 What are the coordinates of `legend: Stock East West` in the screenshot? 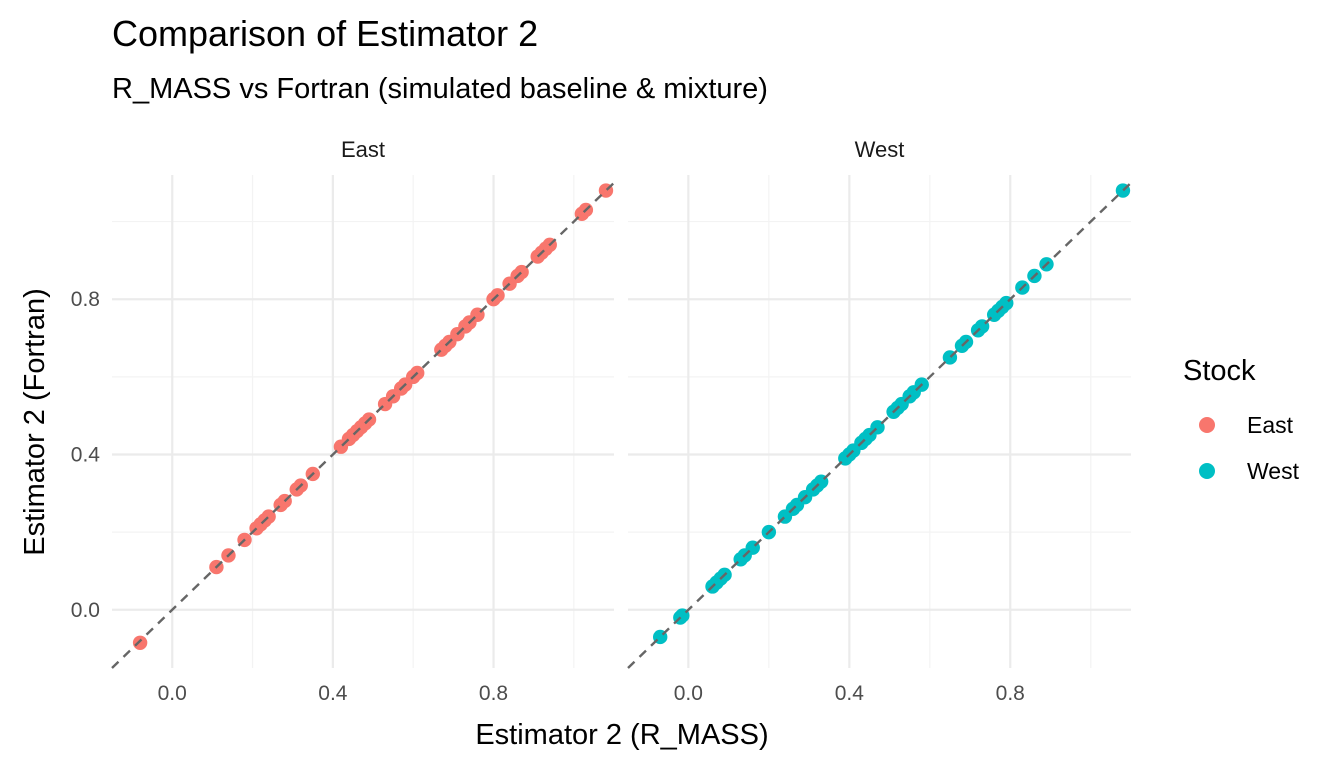 It's located at (1241, 419).